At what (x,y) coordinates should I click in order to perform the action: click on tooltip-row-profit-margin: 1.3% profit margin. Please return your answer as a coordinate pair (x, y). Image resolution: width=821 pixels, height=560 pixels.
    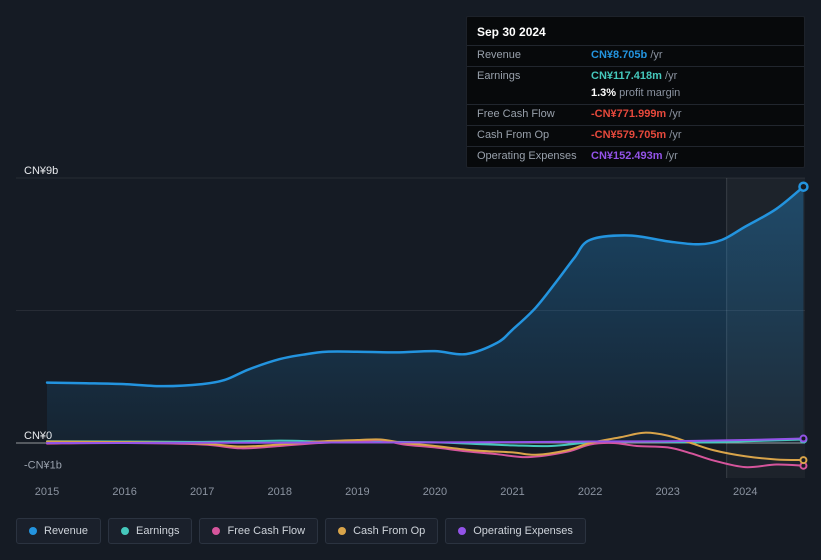
    Looking at the image, I should click on (635, 95).